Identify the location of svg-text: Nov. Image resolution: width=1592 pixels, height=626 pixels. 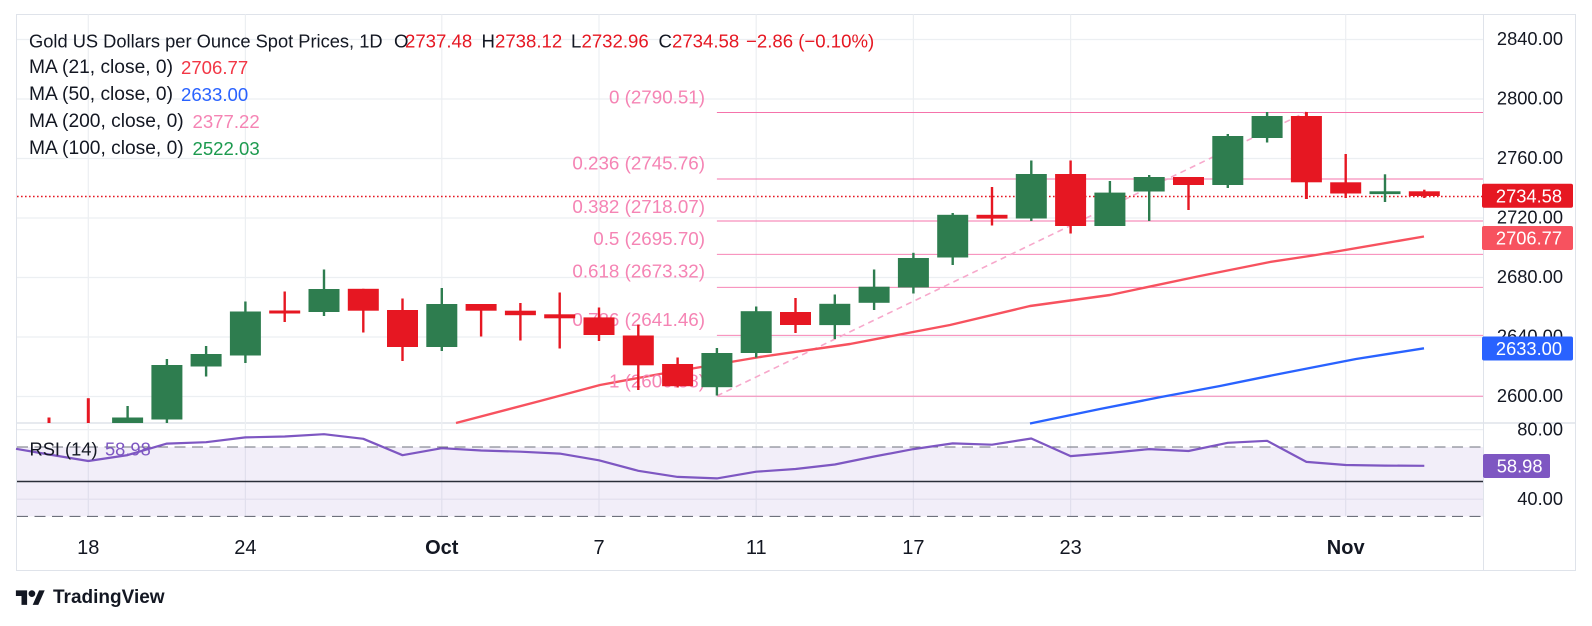
(1346, 548).